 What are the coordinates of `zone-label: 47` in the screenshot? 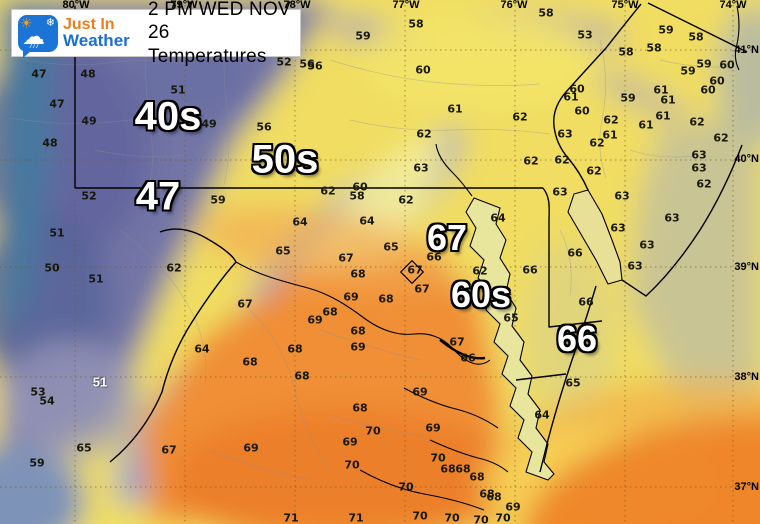 It's located at (158, 196).